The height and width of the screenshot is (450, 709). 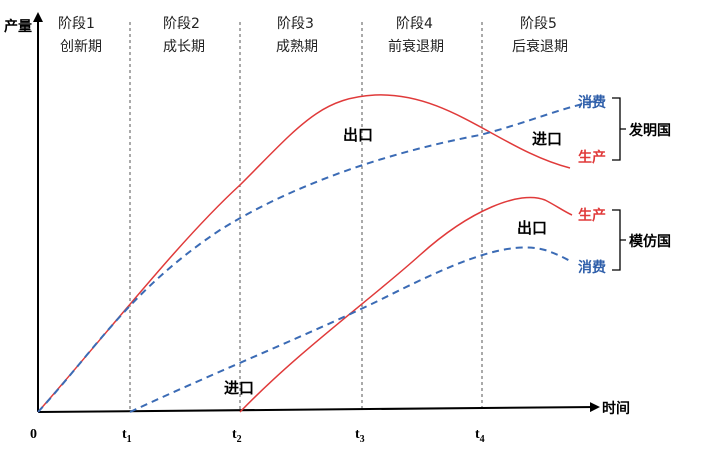 I want to click on origin-label: 0, so click(x=33, y=434).